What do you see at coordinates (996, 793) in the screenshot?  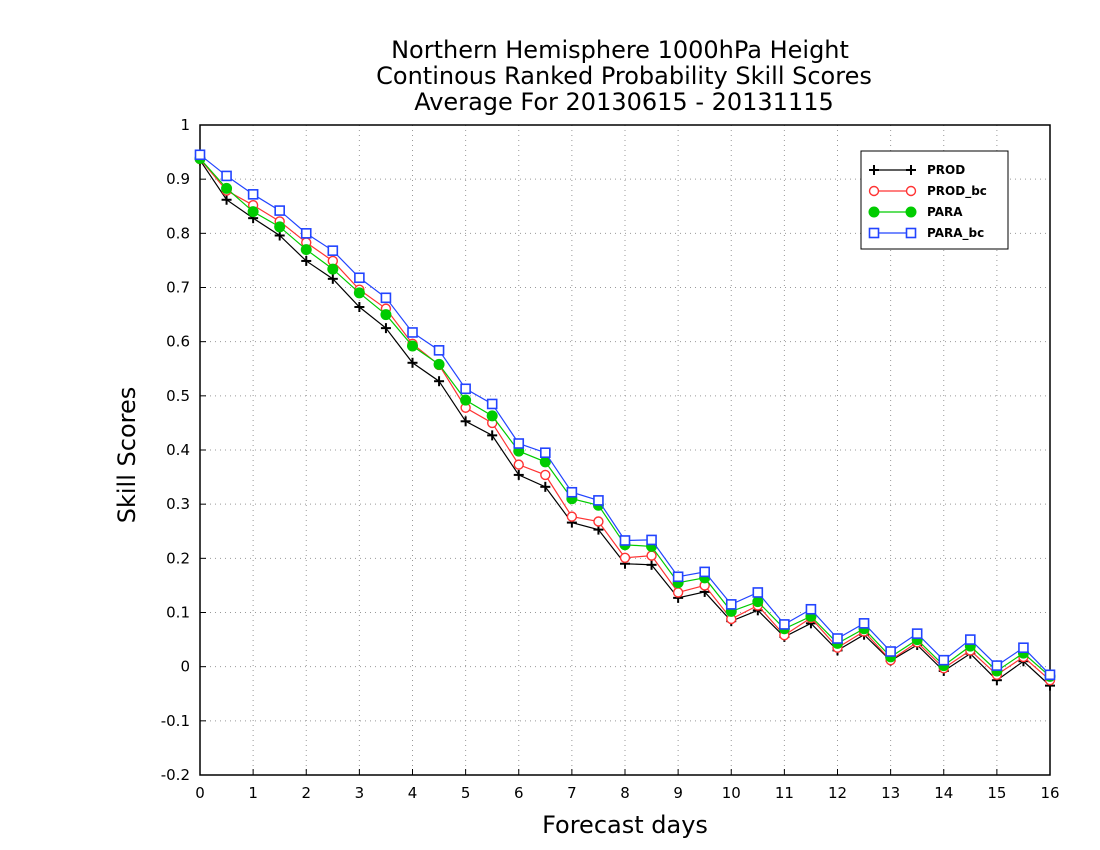 I see `x-tick-label: 15` at bounding box center [996, 793].